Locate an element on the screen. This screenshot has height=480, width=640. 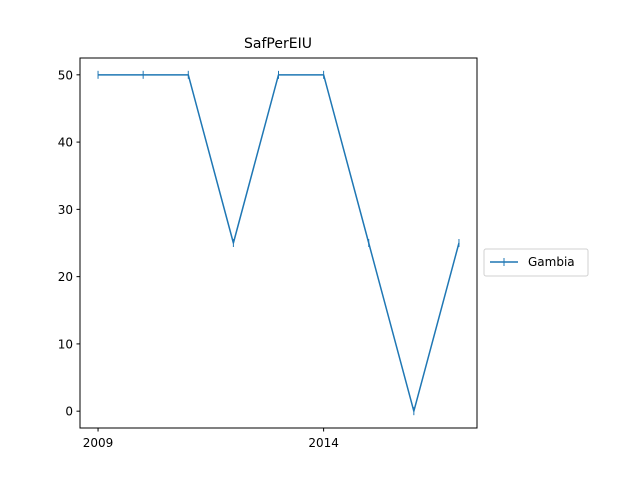
chart-title: SafPerEIU is located at coordinates (278, 44).